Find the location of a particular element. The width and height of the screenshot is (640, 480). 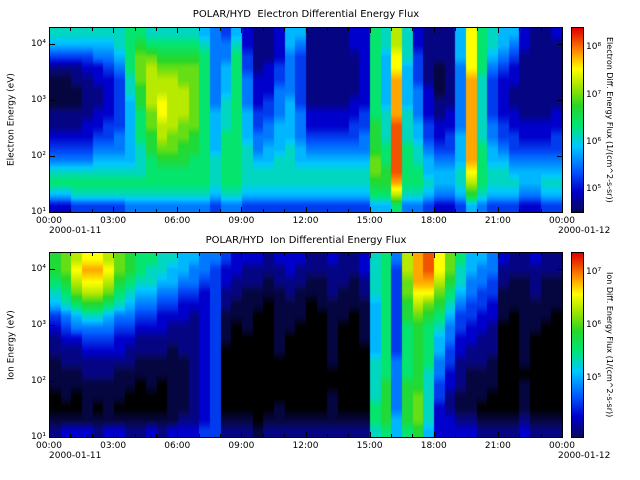

x-tick-label: 12:00 is located at coordinates (305, 446).